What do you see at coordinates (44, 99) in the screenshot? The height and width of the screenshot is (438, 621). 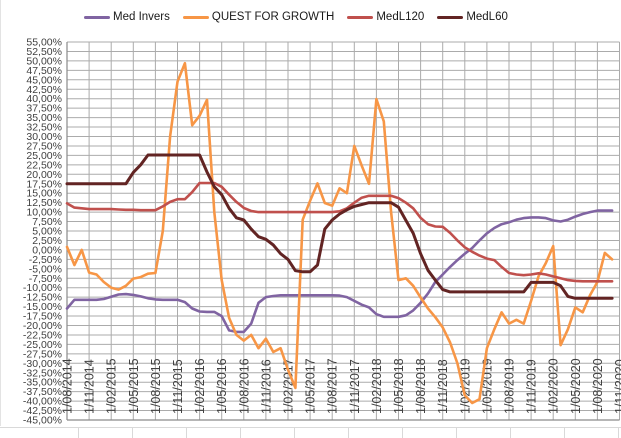 I see `y-axis-tick-label: 40,00%` at bounding box center [44, 99].